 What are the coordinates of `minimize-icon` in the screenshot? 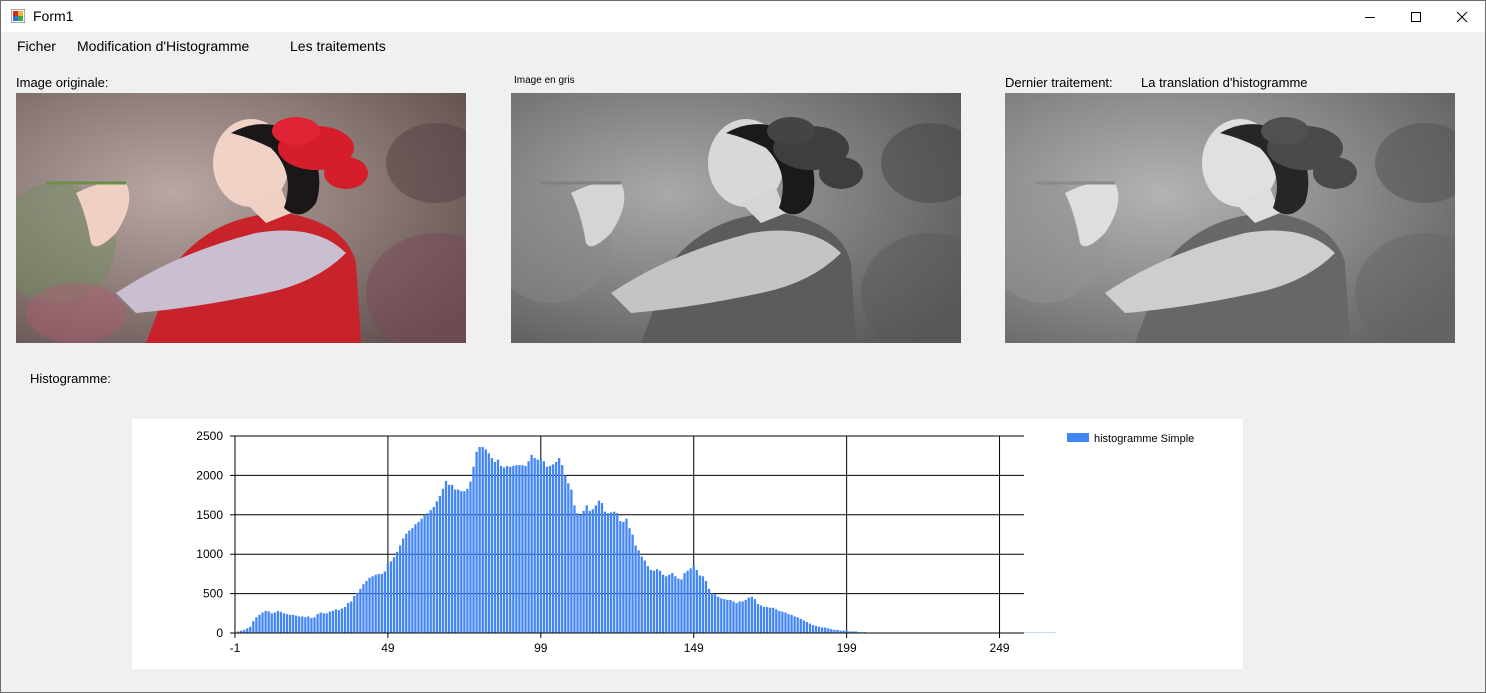 It's located at (1370, 17).